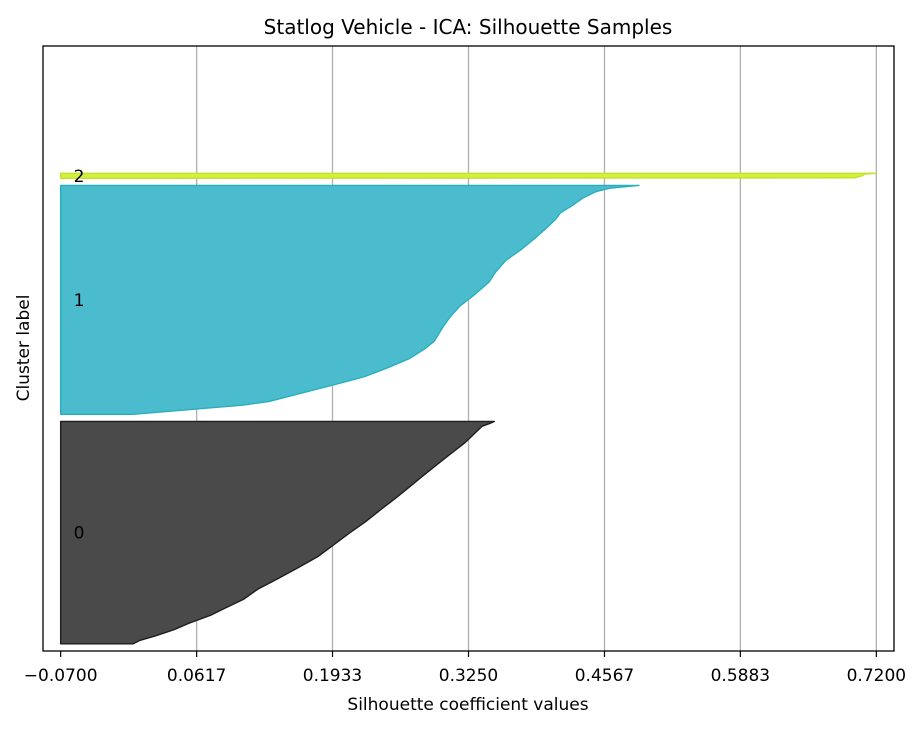  I want to click on cluster-1-label: 1, so click(79, 301).